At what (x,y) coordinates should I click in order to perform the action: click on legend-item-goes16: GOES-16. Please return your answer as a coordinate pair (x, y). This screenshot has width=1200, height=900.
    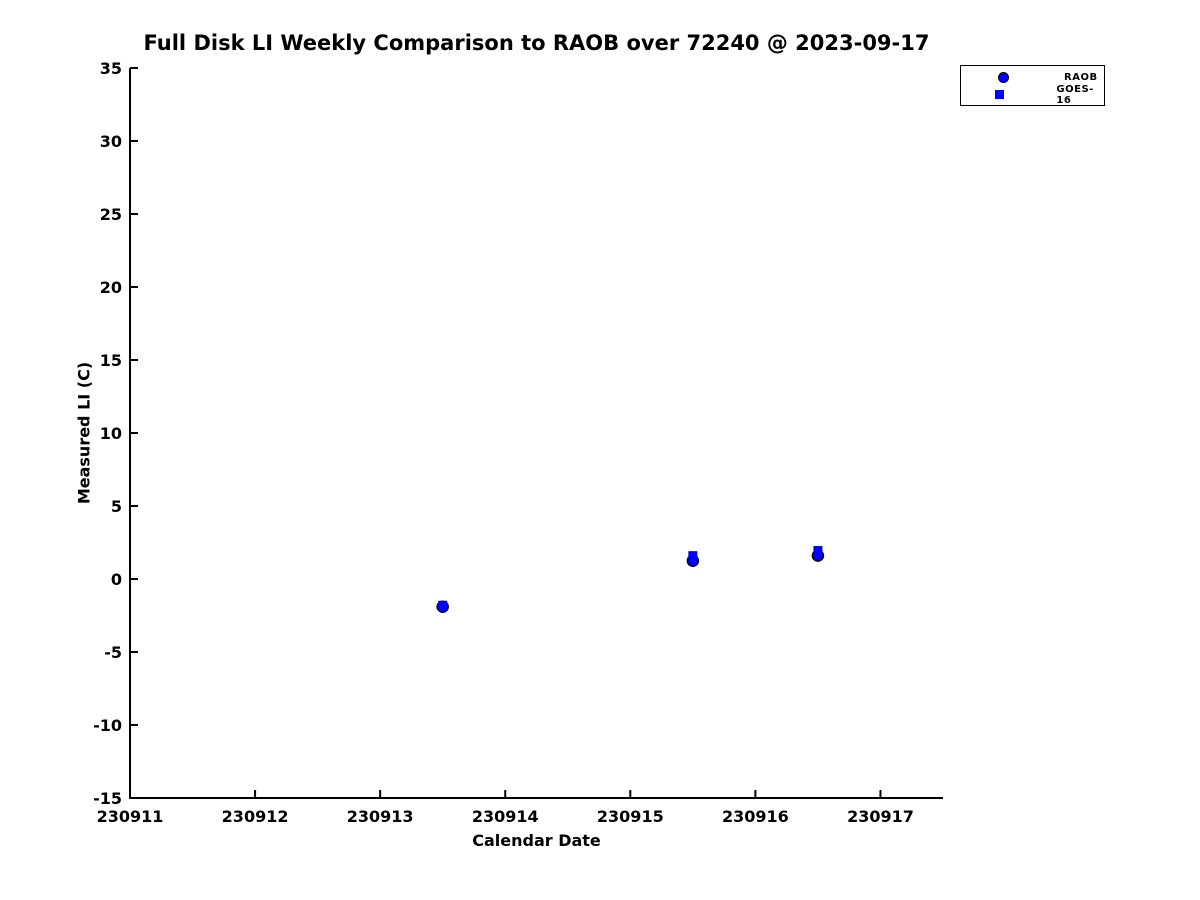
    Looking at the image, I should click on (1032, 94).